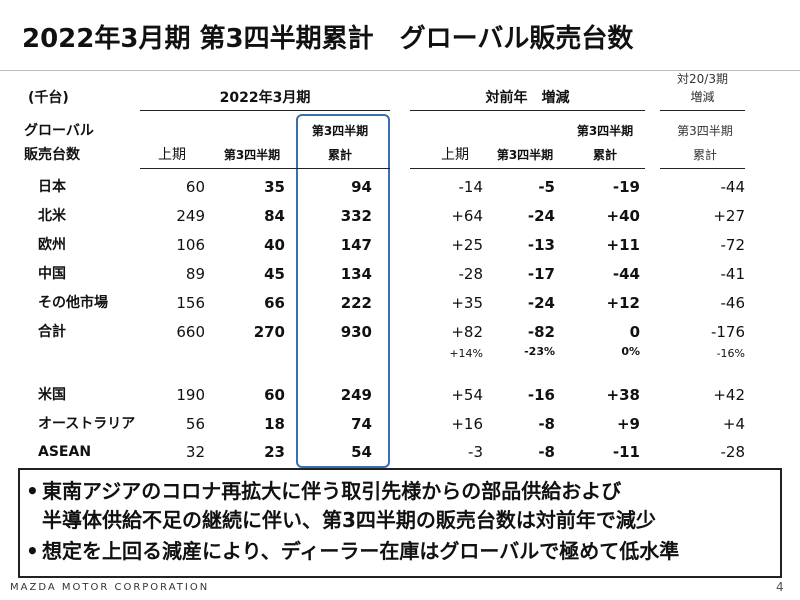 This screenshot has height=600, width=800. I want to click on unit-label: (千台), so click(48, 98).